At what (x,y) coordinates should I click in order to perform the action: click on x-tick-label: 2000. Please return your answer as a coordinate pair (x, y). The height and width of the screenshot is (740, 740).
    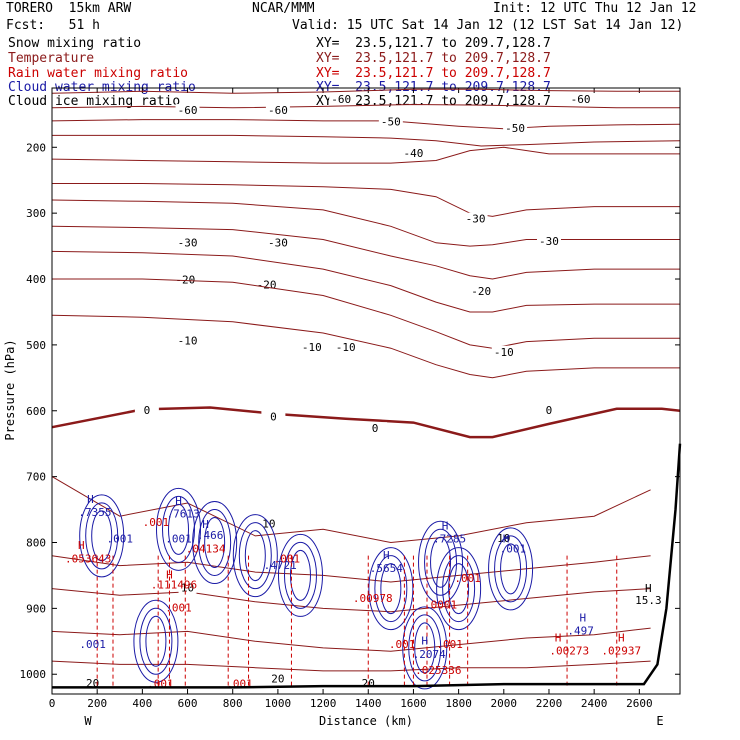
    Looking at the image, I should click on (504, 703).